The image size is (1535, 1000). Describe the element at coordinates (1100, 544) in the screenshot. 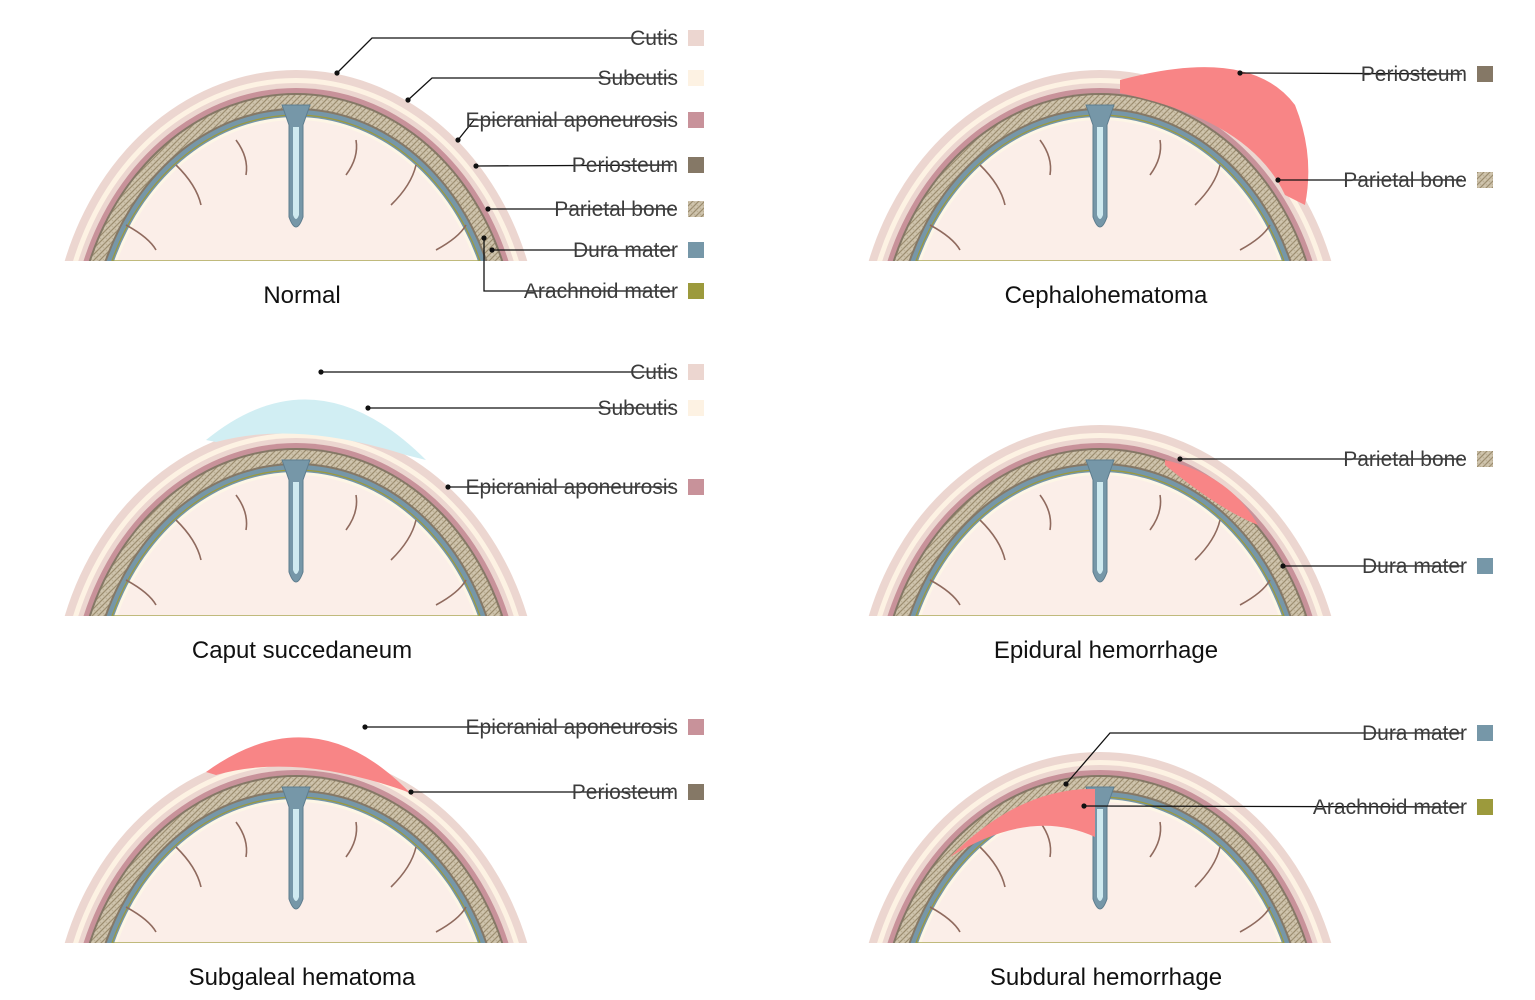

I see `head-section-epidural` at that location.